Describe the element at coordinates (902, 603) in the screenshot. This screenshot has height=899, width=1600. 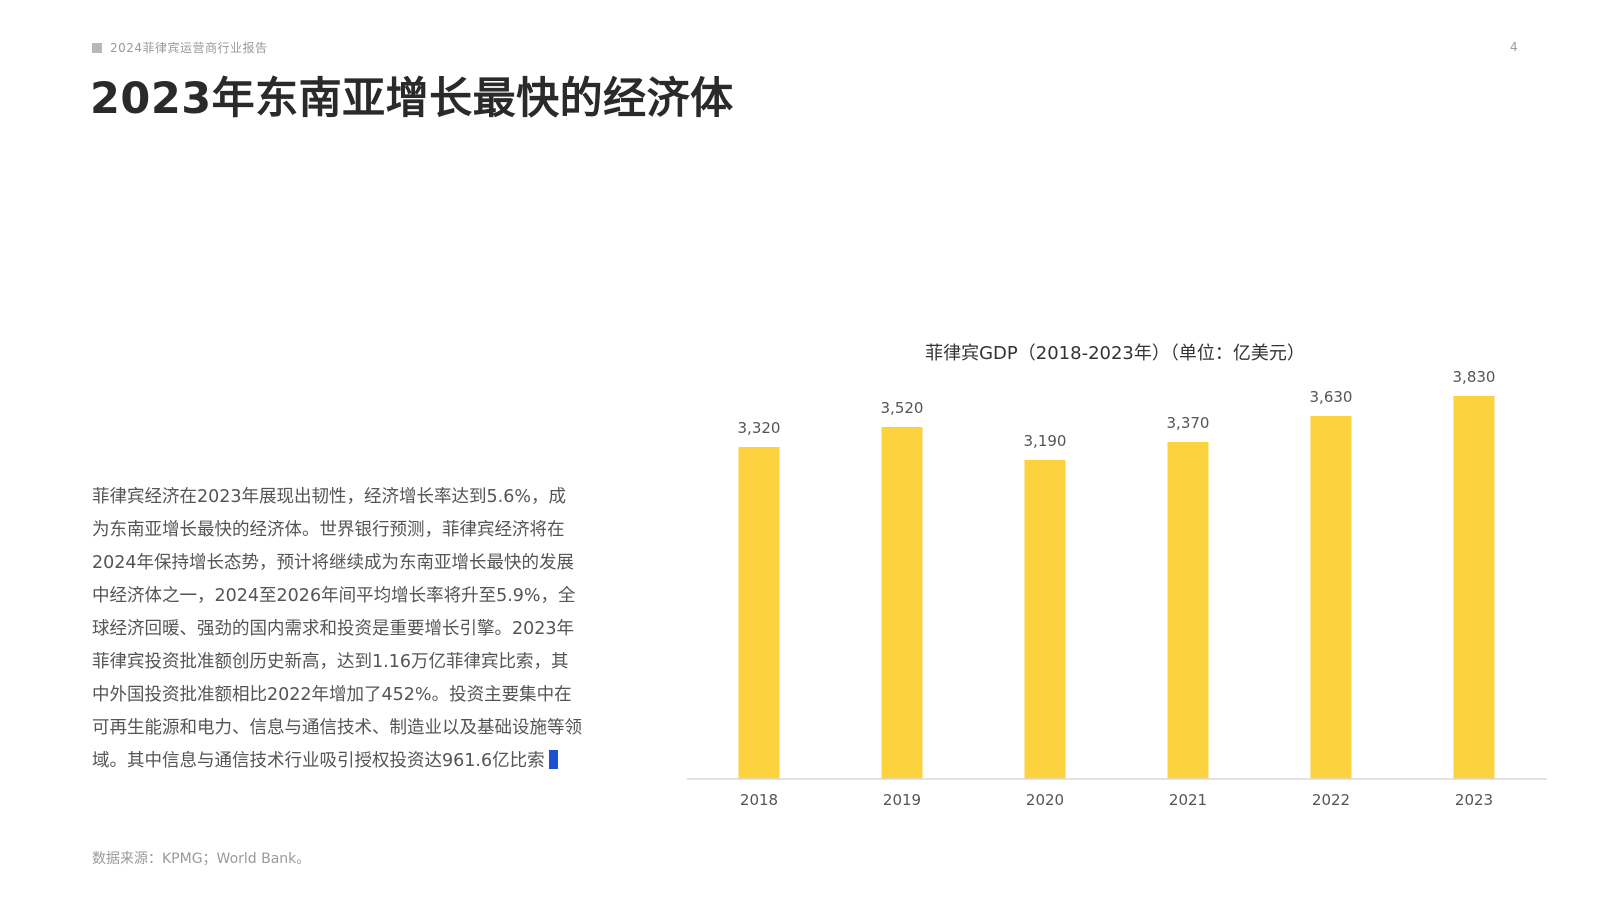
I see `bar-2019` at that location.